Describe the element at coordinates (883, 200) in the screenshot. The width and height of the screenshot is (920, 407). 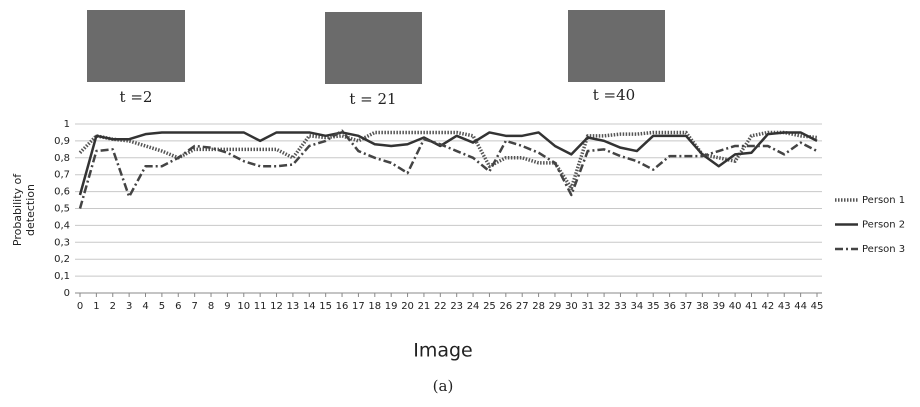
I see `legend-label: Person 1` at that location.